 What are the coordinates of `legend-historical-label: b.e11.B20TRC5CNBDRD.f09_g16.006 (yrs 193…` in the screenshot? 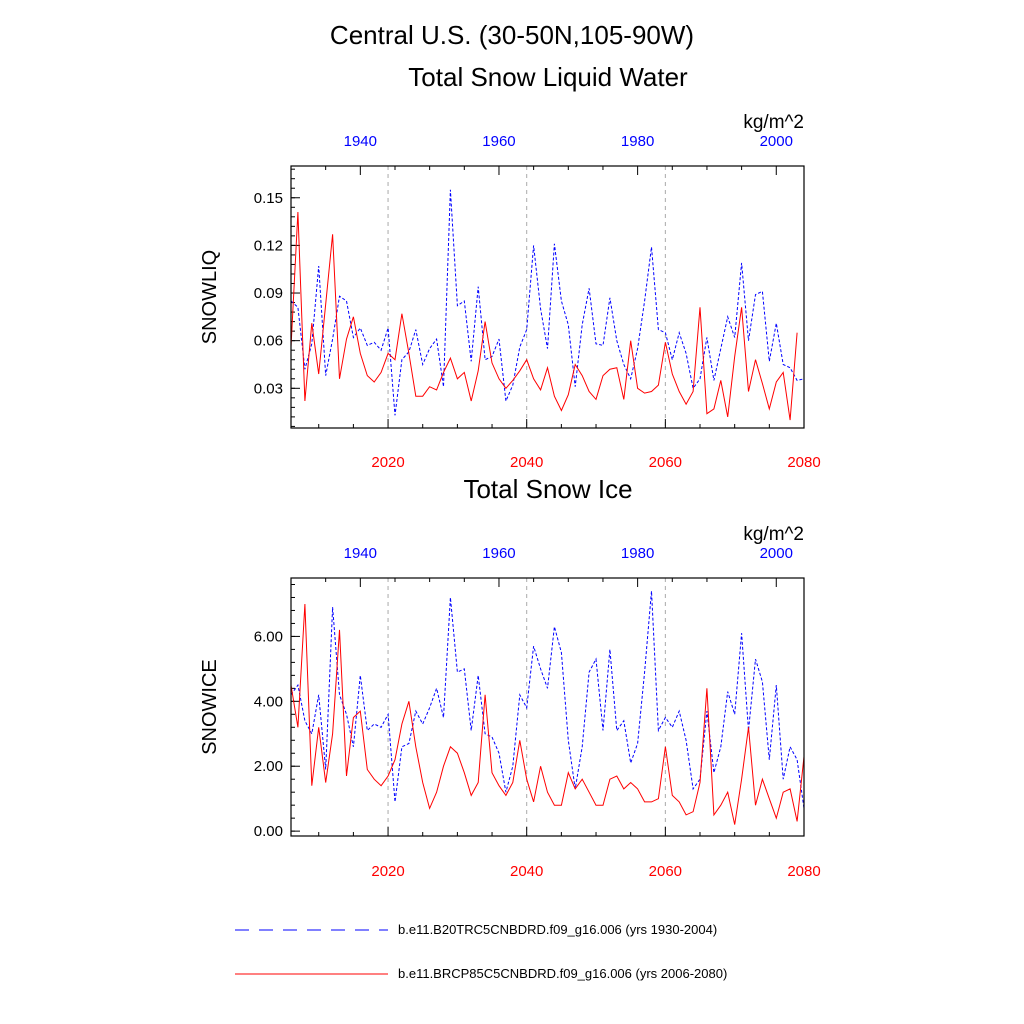 It's located at (557, 929).